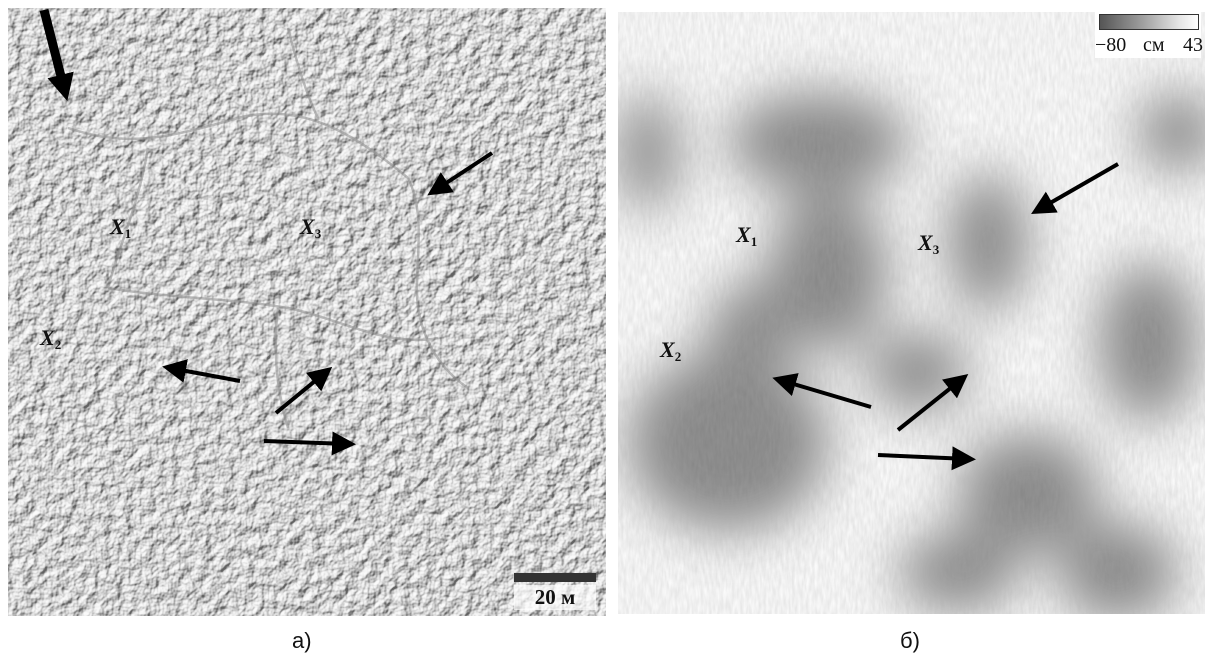 Image resolution: width=1205 pixels, height=662 pixels. What do you see at coordinates (945, 316) in the screenshot?
I see `panel-b-arrows` at bounding box center [945, 316].